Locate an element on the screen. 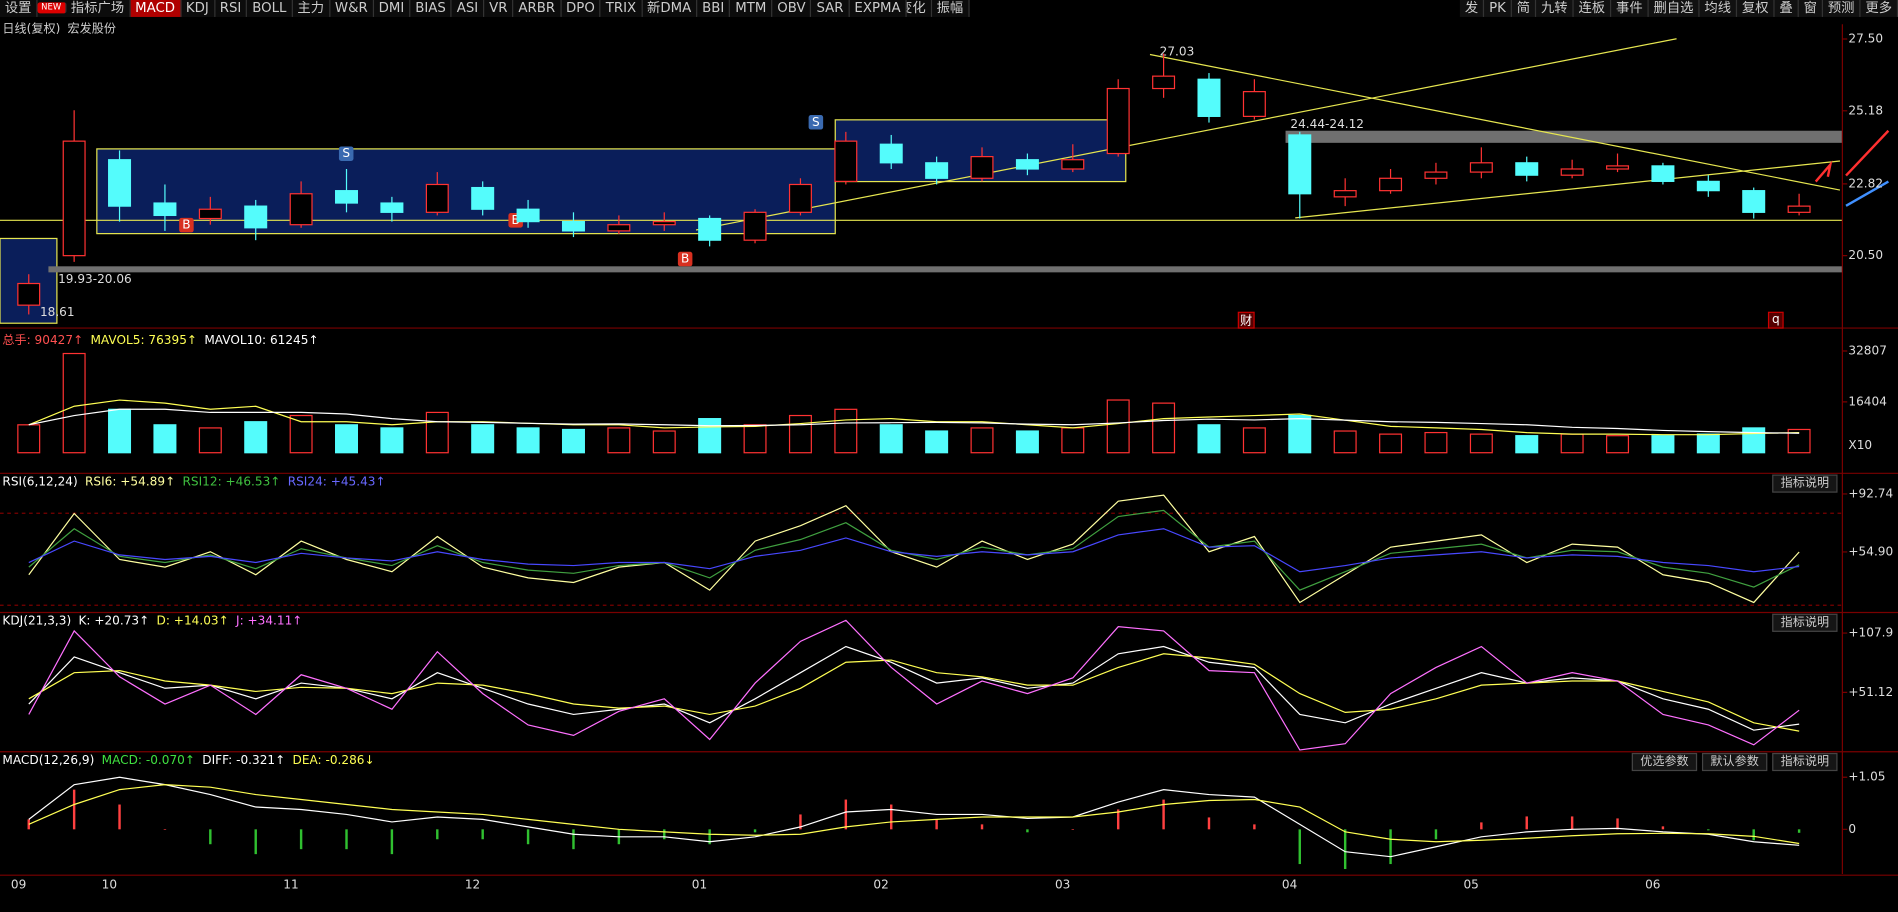 This screenshot has height=912, width=1898. tool-button: 事件 is located at coordinates (1630, 8).